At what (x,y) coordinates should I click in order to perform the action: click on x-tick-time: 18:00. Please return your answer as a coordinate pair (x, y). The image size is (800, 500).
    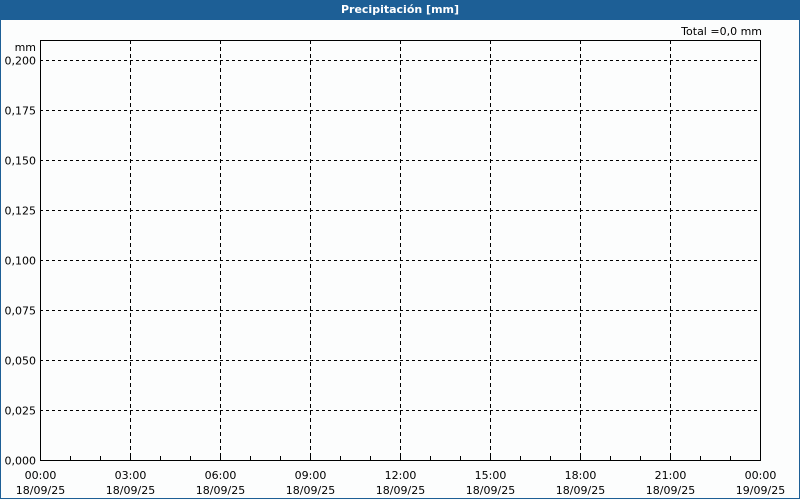
    Looking at the image, I should click on (581, 475).